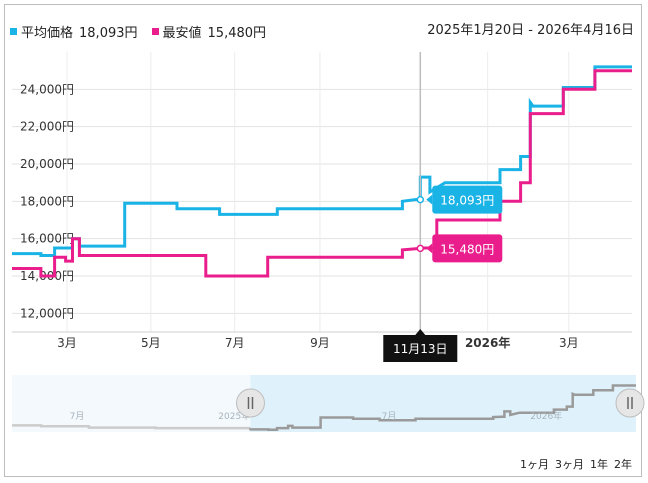  What do you see at coordinates (420, 332) in the screenshot?
I see `date-tooltip-pointer` at bounding box center [420, 332].